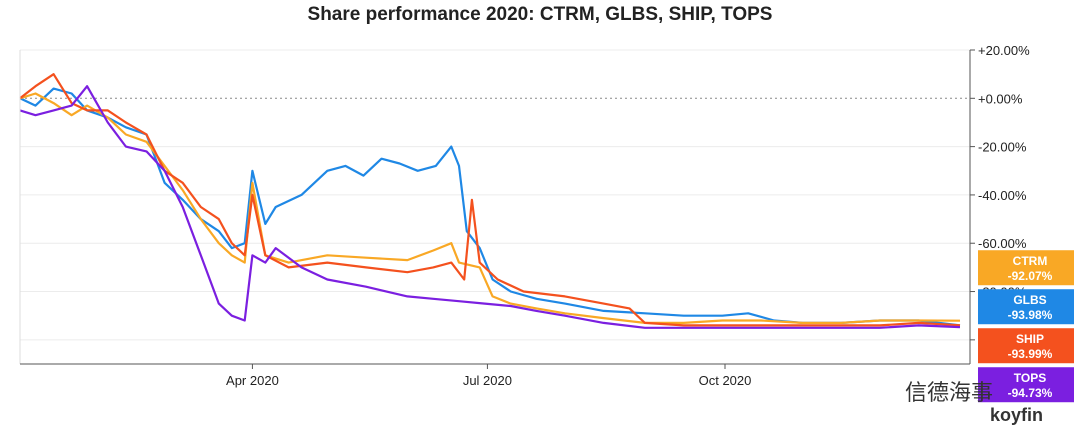 This screenshot has width=1080, height=437. What do you see at coordinates (1002, 147) in the screenshot?
I see `y-tick-label: -20.00%` at bounding box center [1002, 147].